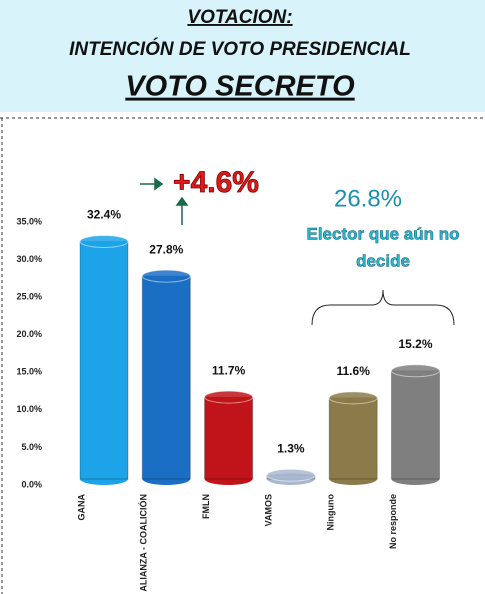  What do you see at coordinates (268, 510) in the screenshot?
I see `x-tick-label: VAMOS` at bounding box center [268, 510].